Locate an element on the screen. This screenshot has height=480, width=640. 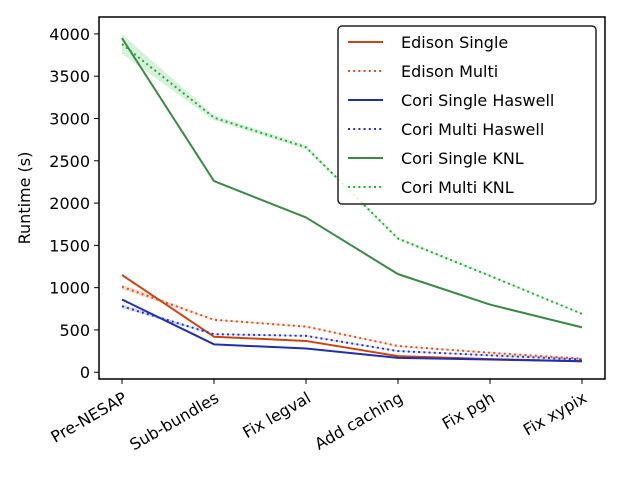
x-tick-label: Fix xypix is located at coordinates (555, 413).